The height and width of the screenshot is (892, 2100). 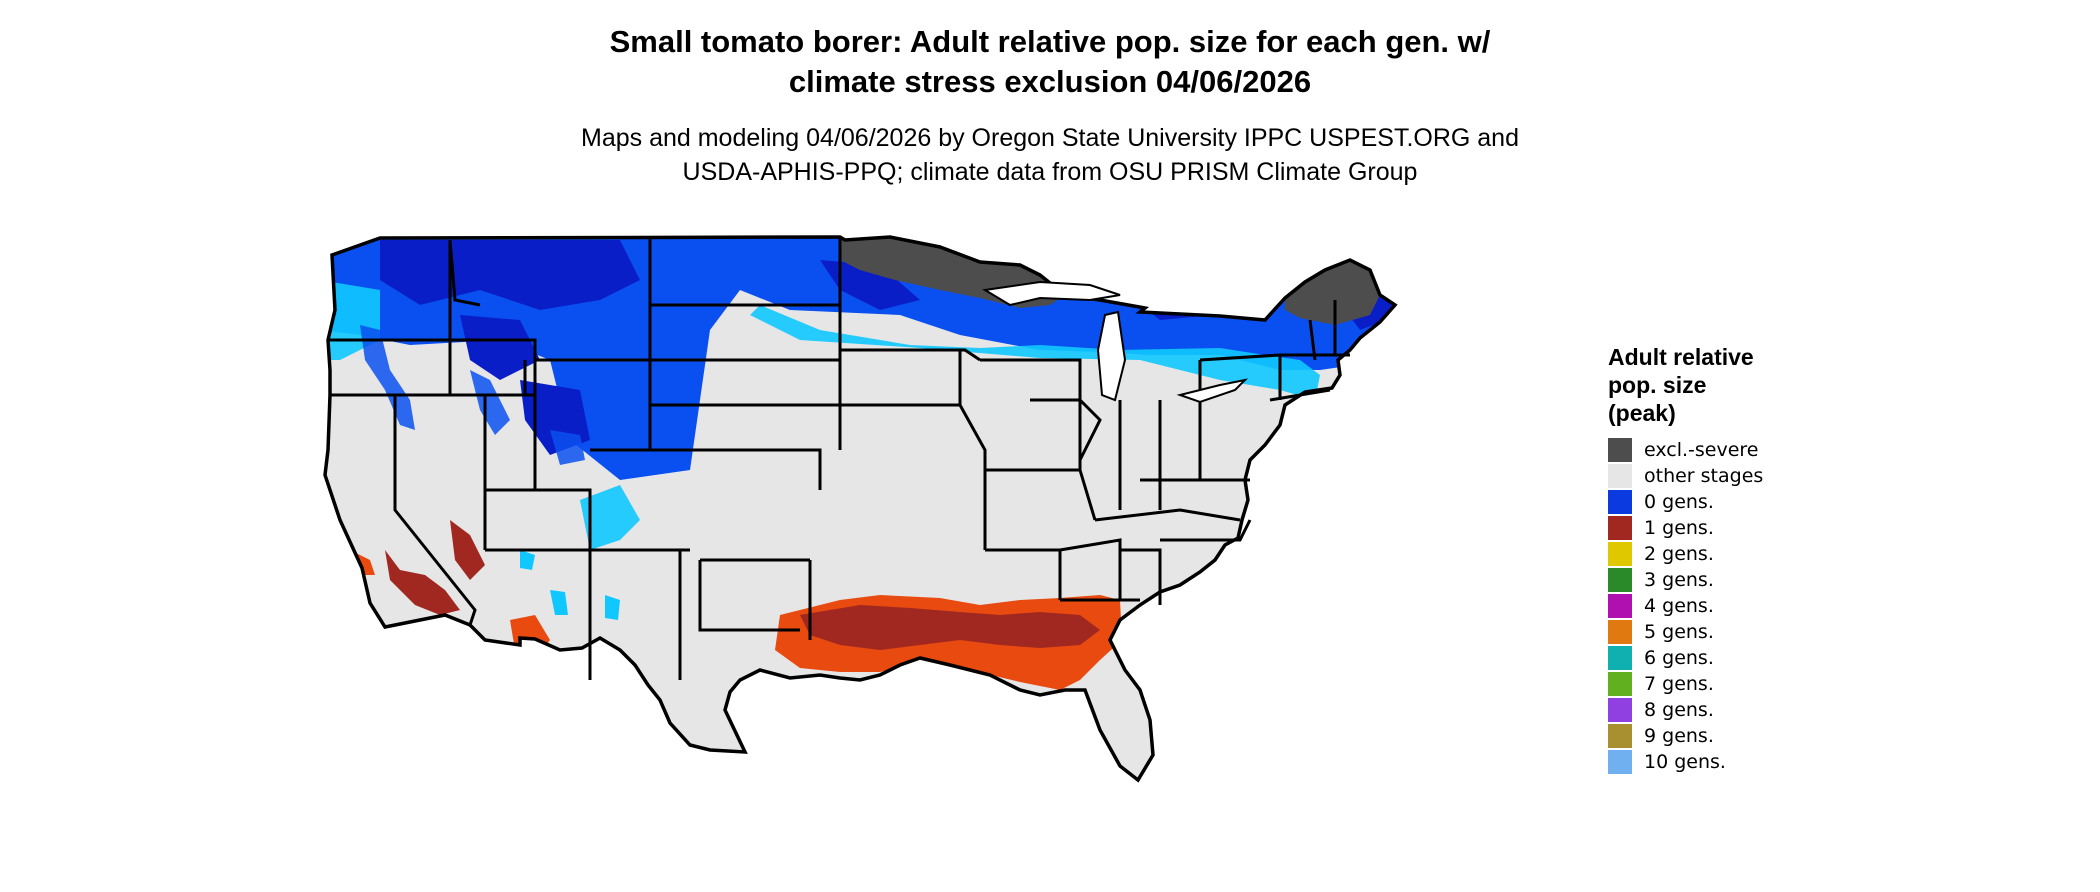 What do you see at coordinates (1679, 658) in the screenshot?
I see `legend-label: 6 gens.` at bounding box center [1679, 658].